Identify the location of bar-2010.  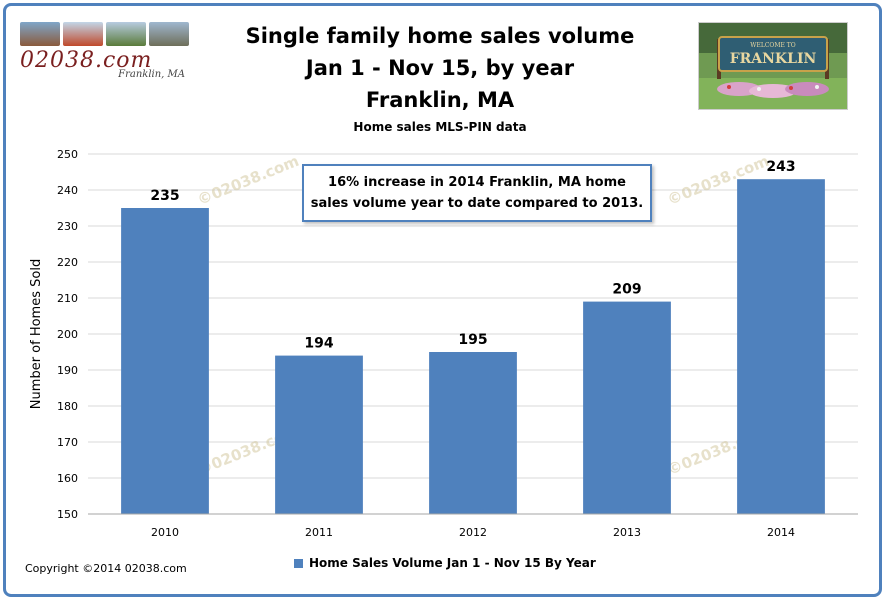
(165, 361).